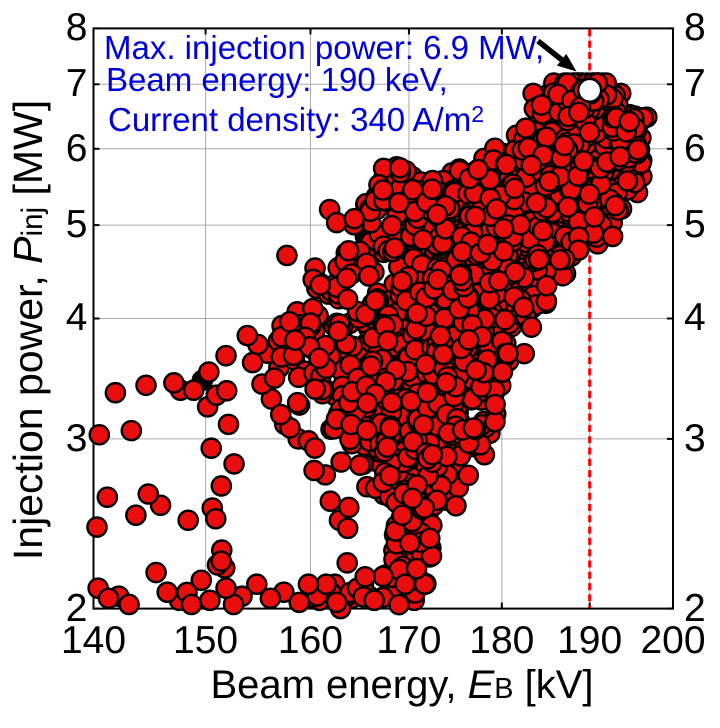 The image size is (720, 728). Describe the element at coordinates (76, 148) in the screenshot. I see `y-tick-label-left: 6` at that location.